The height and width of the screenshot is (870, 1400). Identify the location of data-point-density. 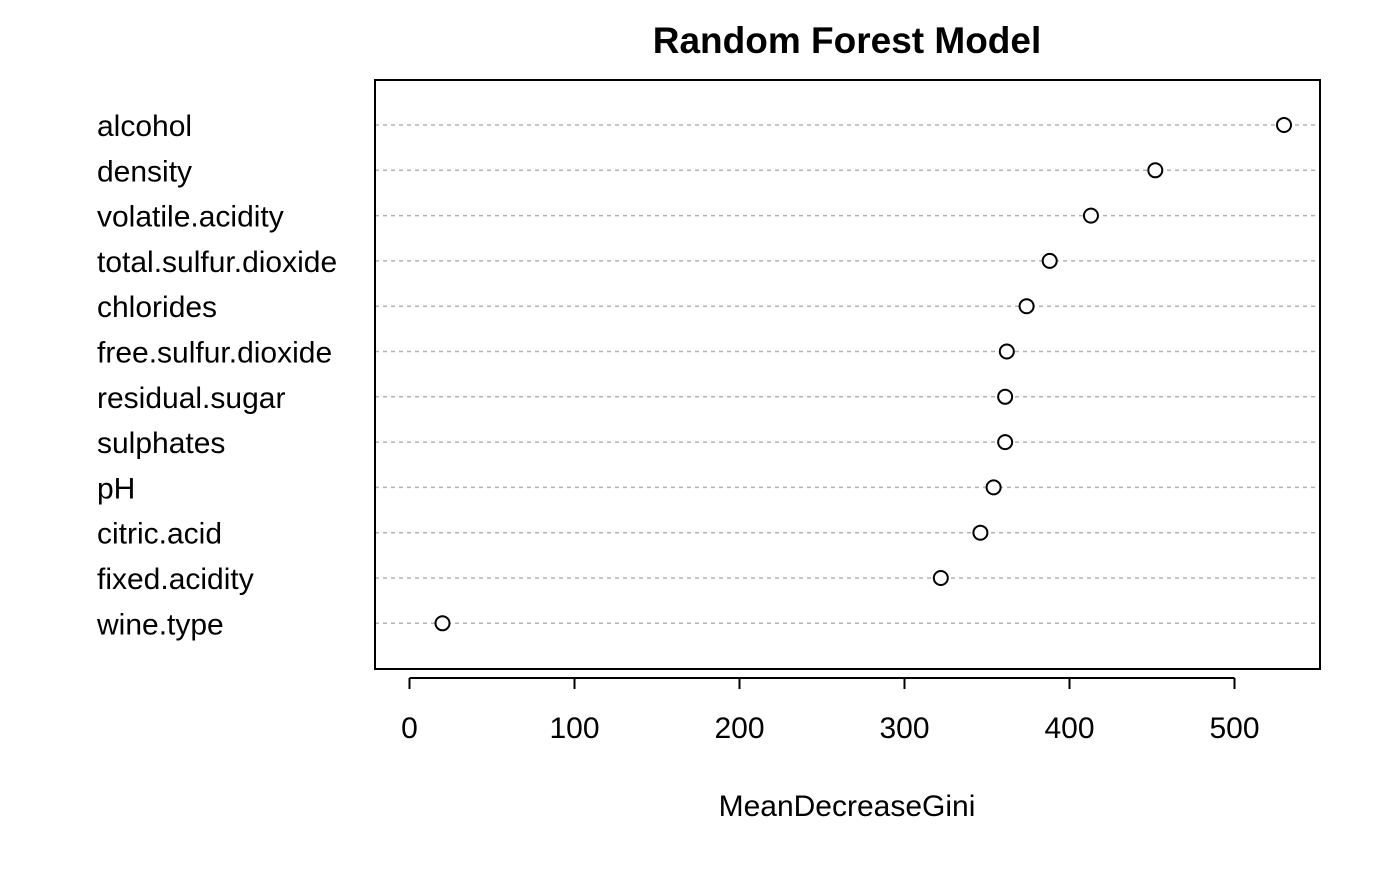
(1155, 170).